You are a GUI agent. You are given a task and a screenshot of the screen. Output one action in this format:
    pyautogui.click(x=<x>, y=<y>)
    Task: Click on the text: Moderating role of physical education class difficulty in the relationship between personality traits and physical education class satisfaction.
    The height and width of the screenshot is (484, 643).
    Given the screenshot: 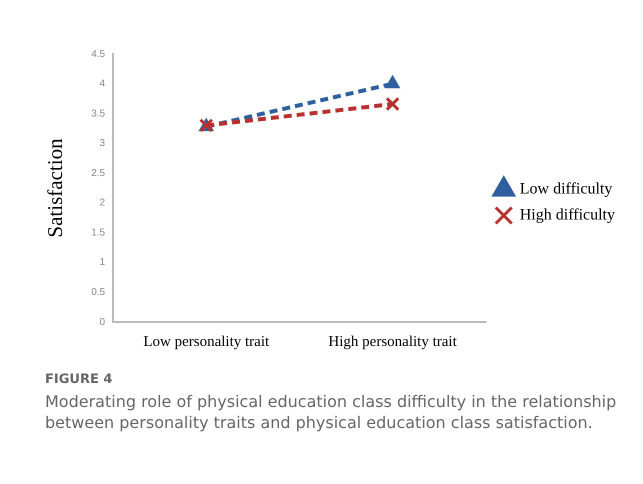 What is the action you would take?
    pyautogui.click(x=331, y=412)
    